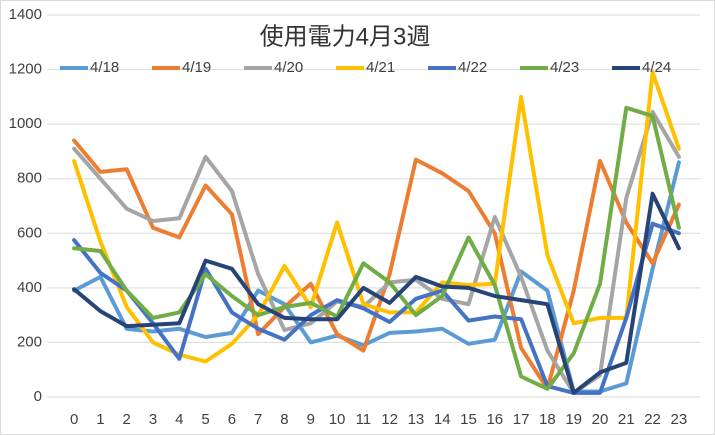  What do you see at coordinates (25, 69) in the screenshot?
I see `y-tick-label: 1200` at bounding box center [25, 69].